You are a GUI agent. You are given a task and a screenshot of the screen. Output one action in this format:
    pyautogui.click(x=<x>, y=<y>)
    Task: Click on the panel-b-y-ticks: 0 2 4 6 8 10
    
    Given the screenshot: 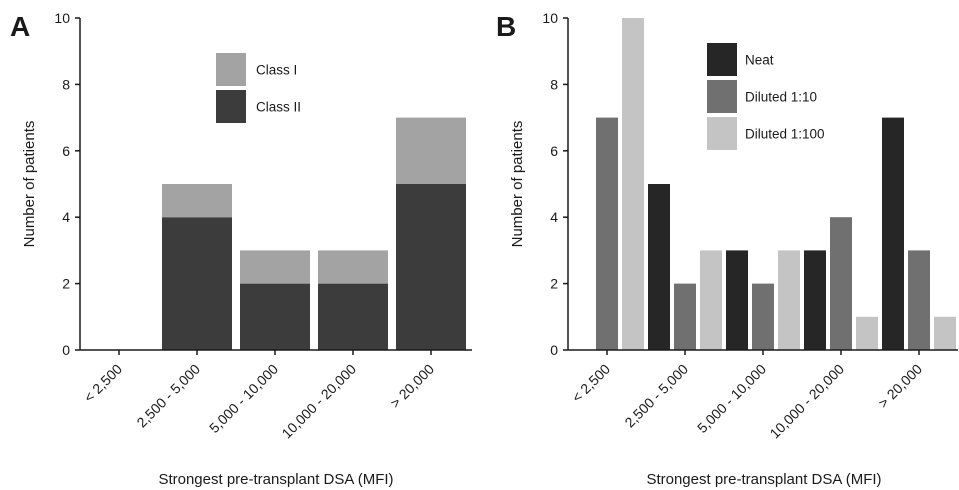 What is the action you would take?
    pyautogui.click(x=555, y=184)
    